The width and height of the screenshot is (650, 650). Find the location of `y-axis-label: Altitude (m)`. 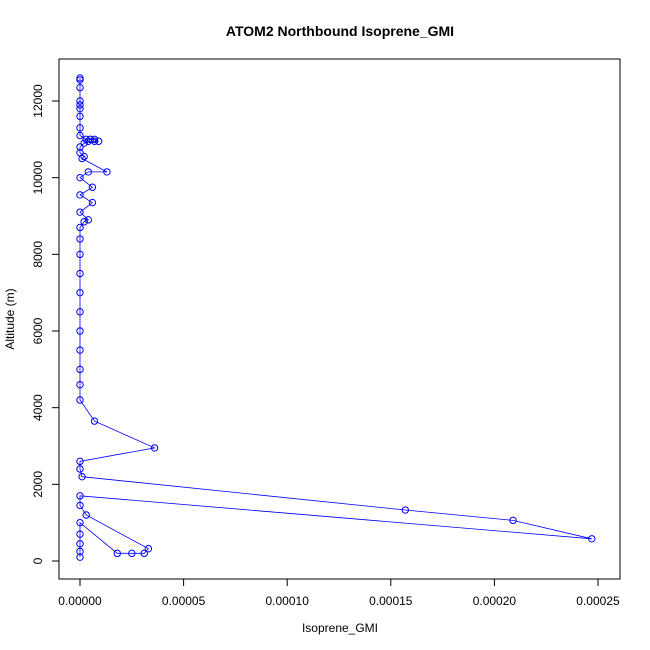

y-axis-label: Altitude (m) is located at coordinates (10, 318).